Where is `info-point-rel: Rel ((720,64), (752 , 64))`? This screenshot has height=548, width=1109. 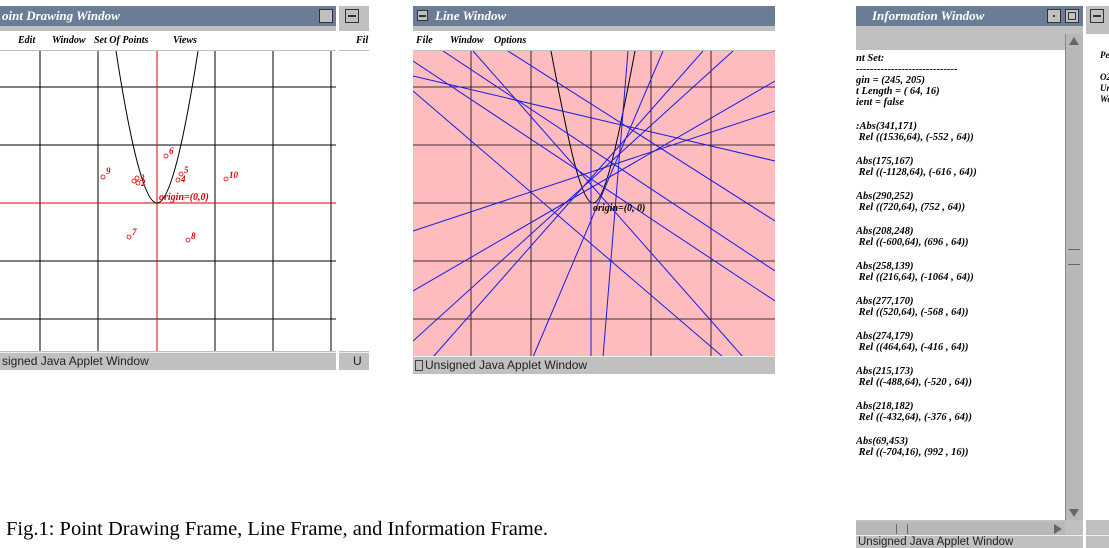
info-point-rel: Rel ((720,64), (752 , 64)) is located at coordinates (911, 207).